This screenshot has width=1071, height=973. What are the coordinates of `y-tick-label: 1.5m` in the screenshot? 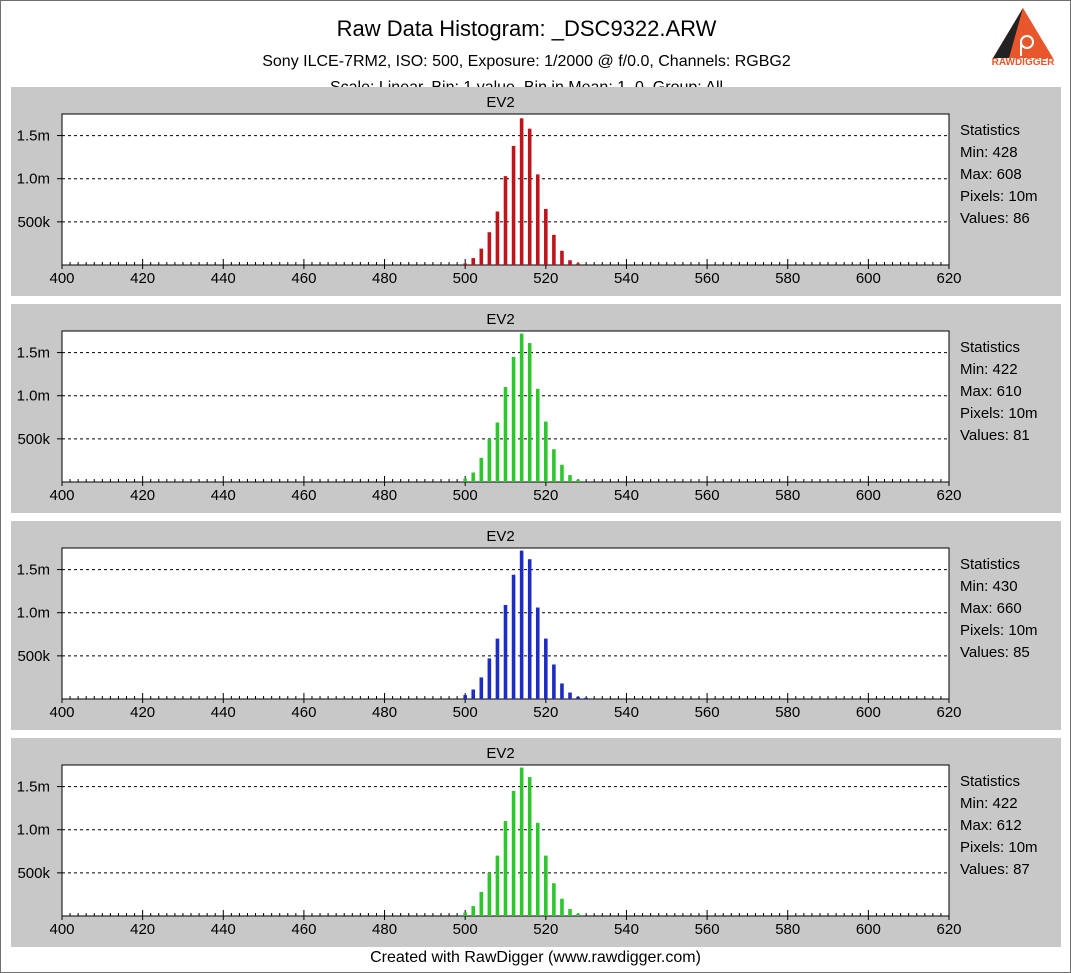 It's located at (33, 787).